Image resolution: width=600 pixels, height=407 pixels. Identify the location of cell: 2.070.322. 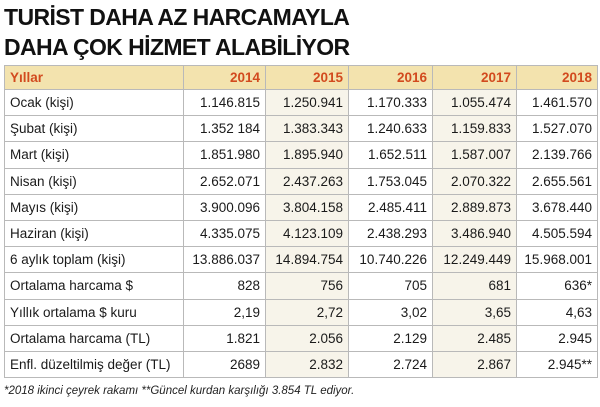
(474, 181).